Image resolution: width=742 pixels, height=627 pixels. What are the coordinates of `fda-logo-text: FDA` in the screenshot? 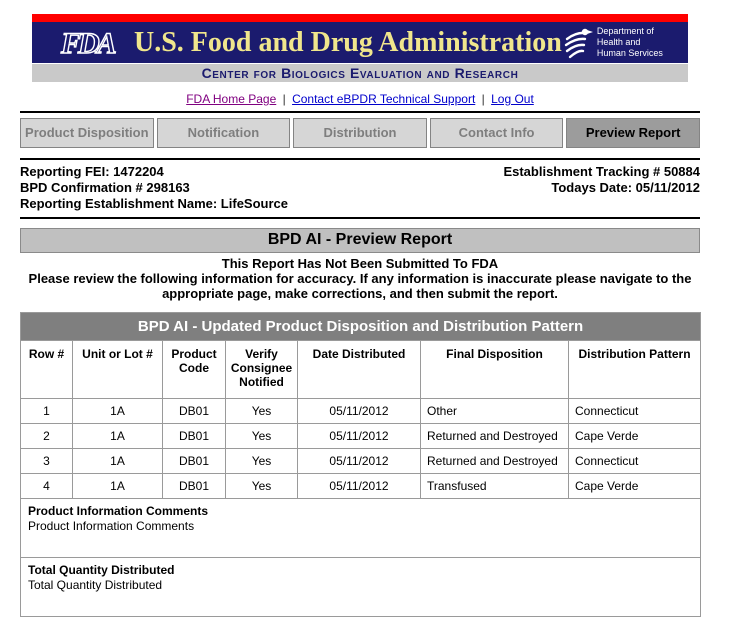 It's located at (88, 43).